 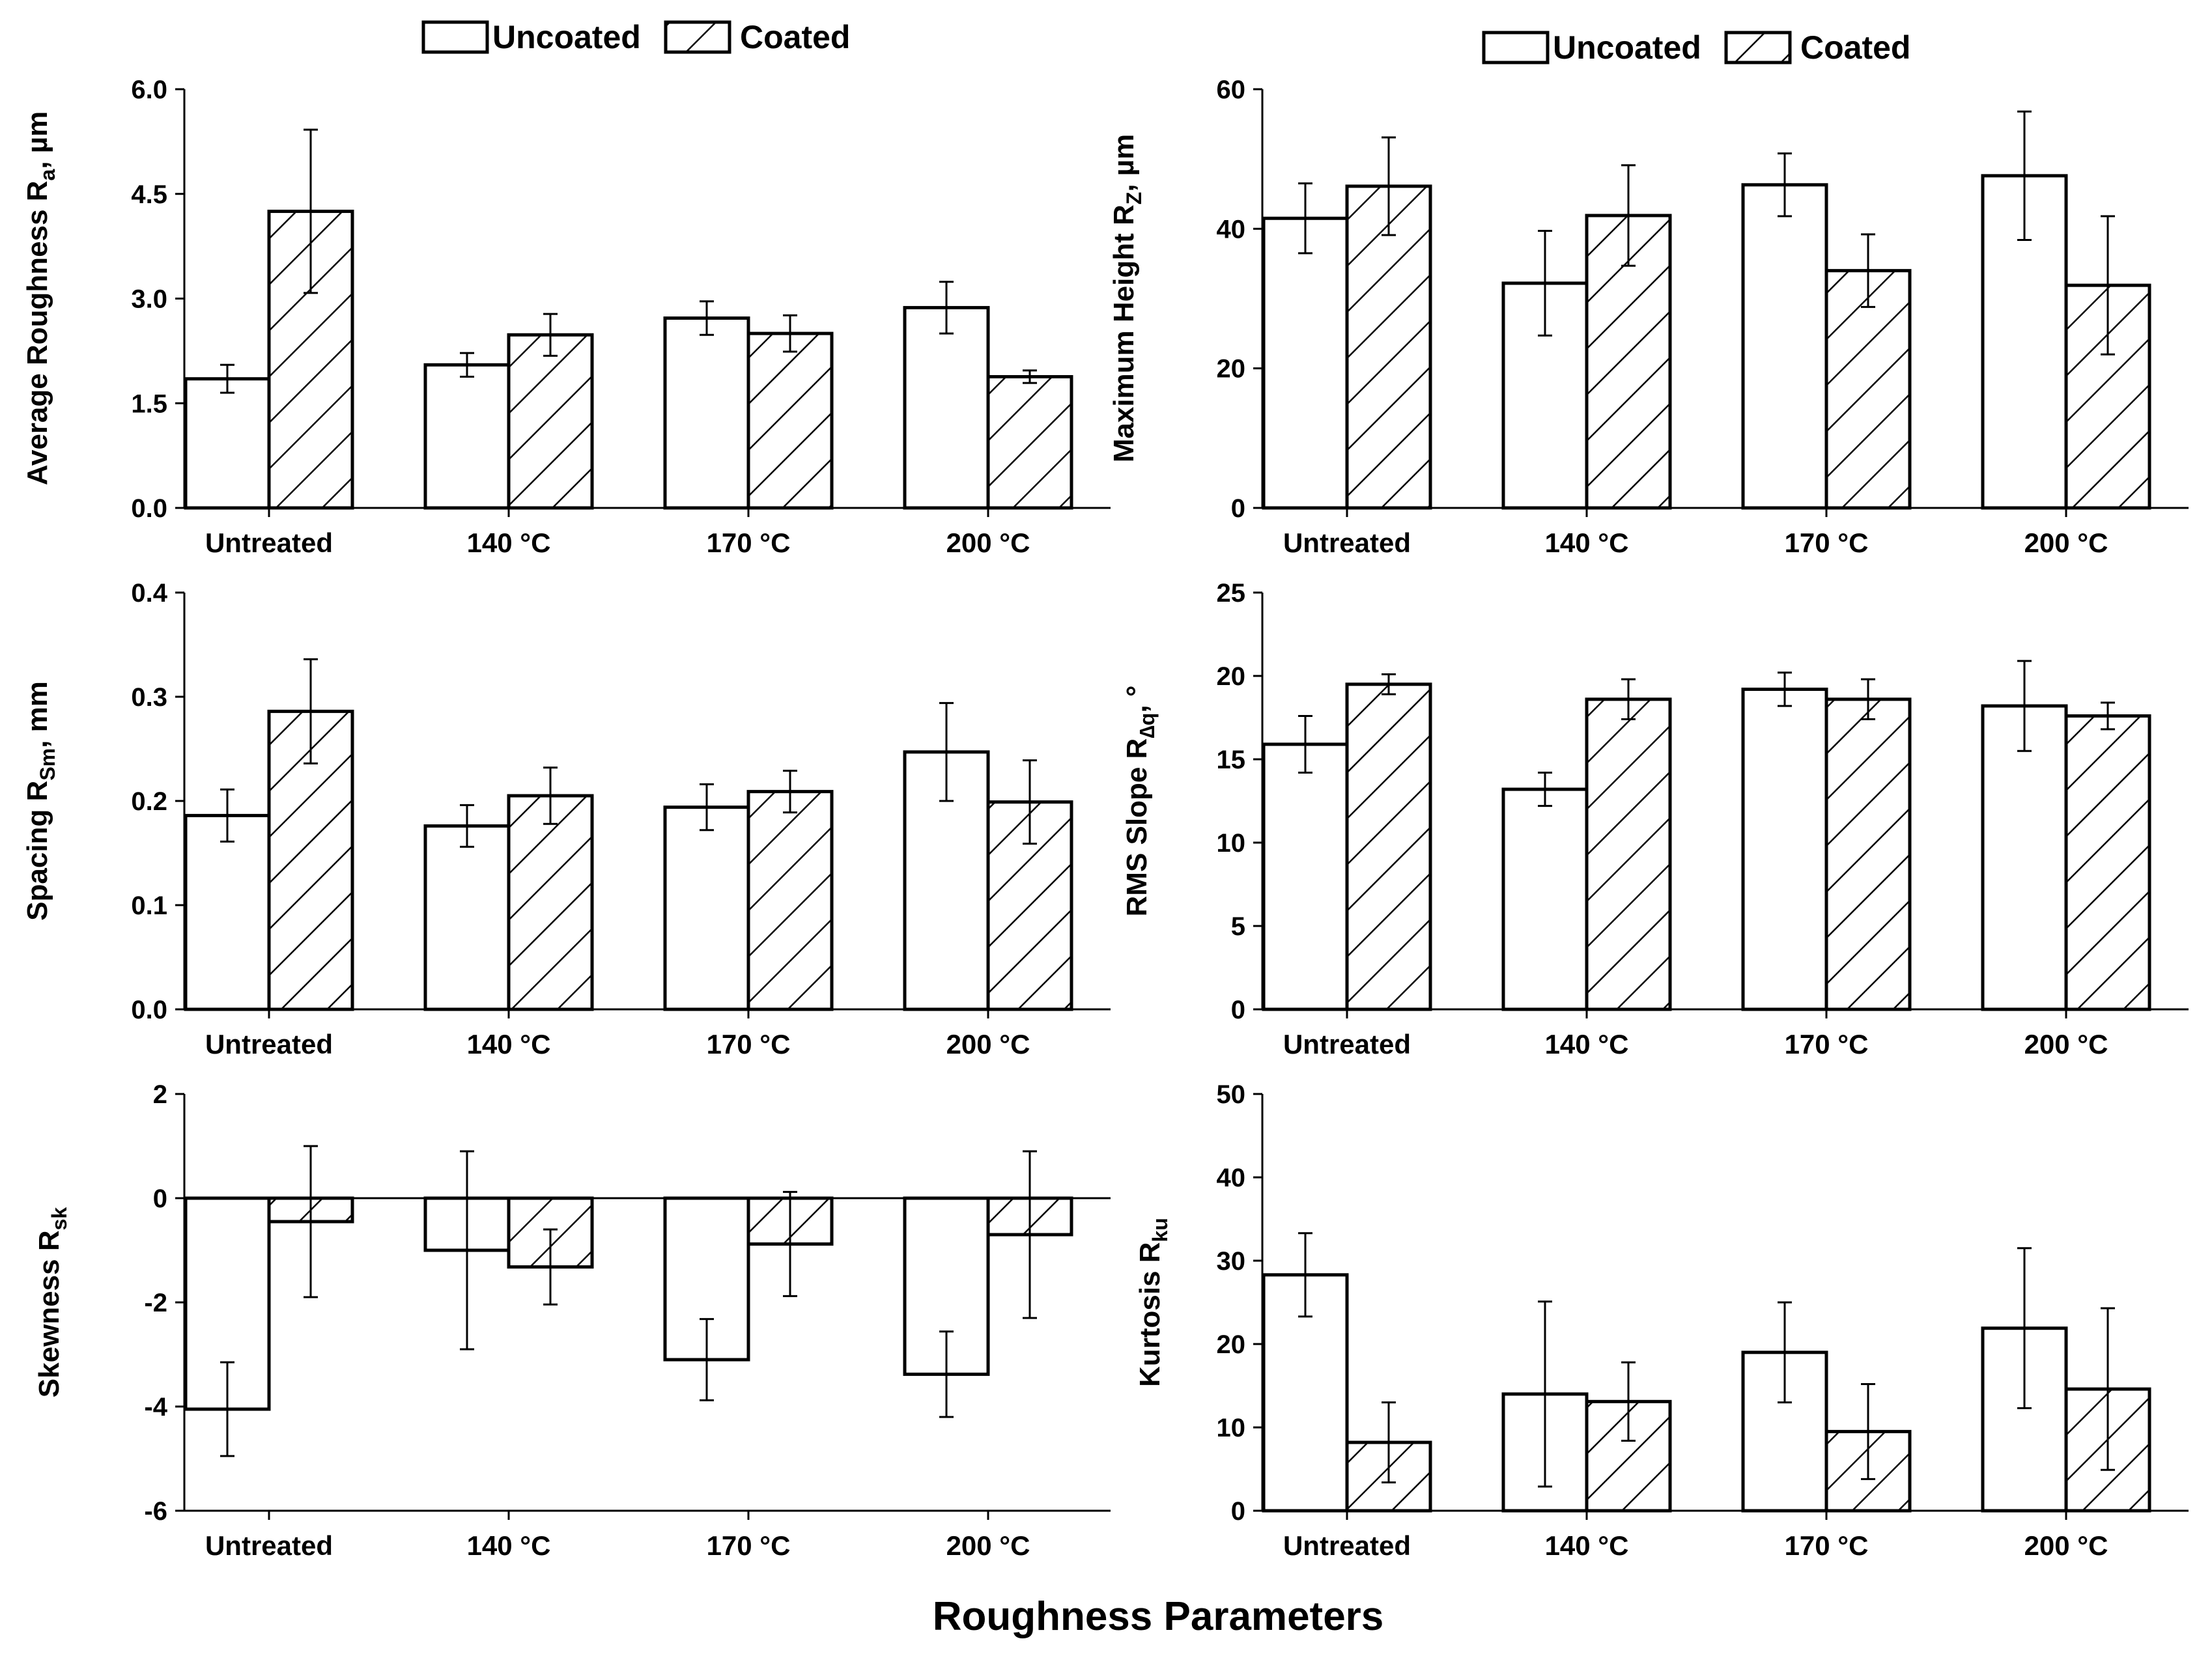 I want to click on legend-left: Uncoated Coated, so click(x=635, y=37).